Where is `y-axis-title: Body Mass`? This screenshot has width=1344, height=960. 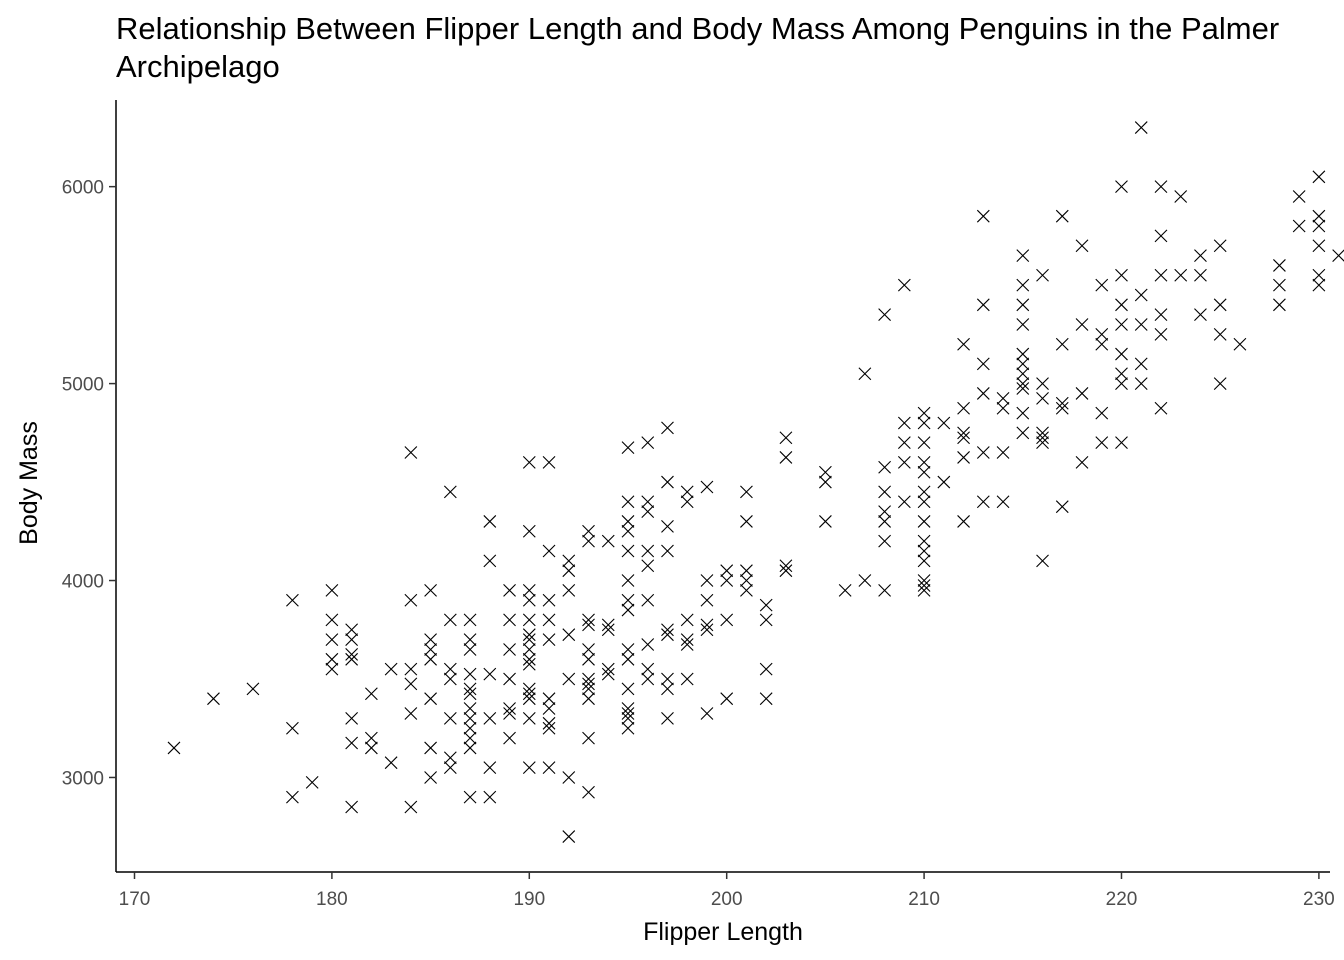 y-axis-title: Body Mass is located at coordinates (29, 483).